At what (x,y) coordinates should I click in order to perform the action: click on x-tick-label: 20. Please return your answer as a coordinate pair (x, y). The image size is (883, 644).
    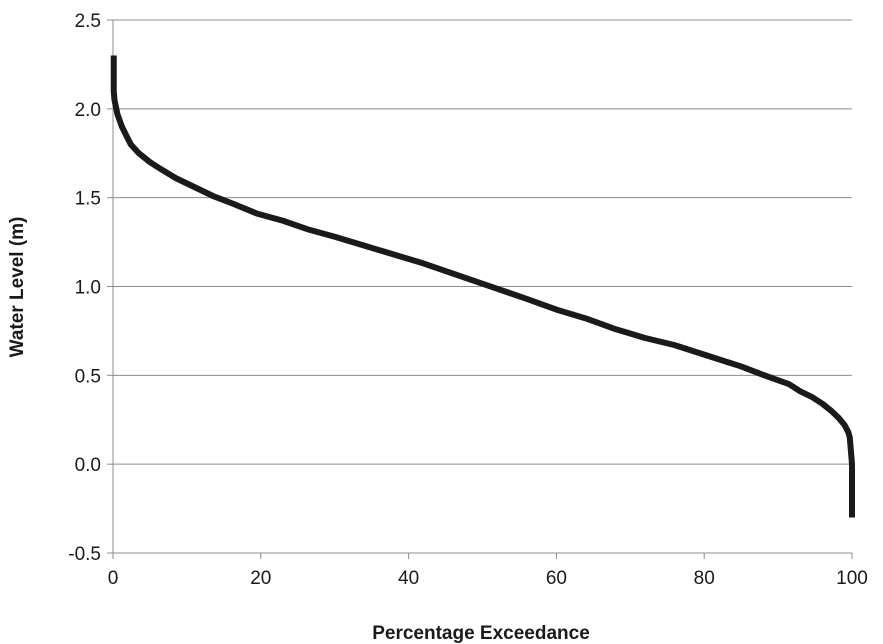
    Looking at the image, I should click on (260, 578).